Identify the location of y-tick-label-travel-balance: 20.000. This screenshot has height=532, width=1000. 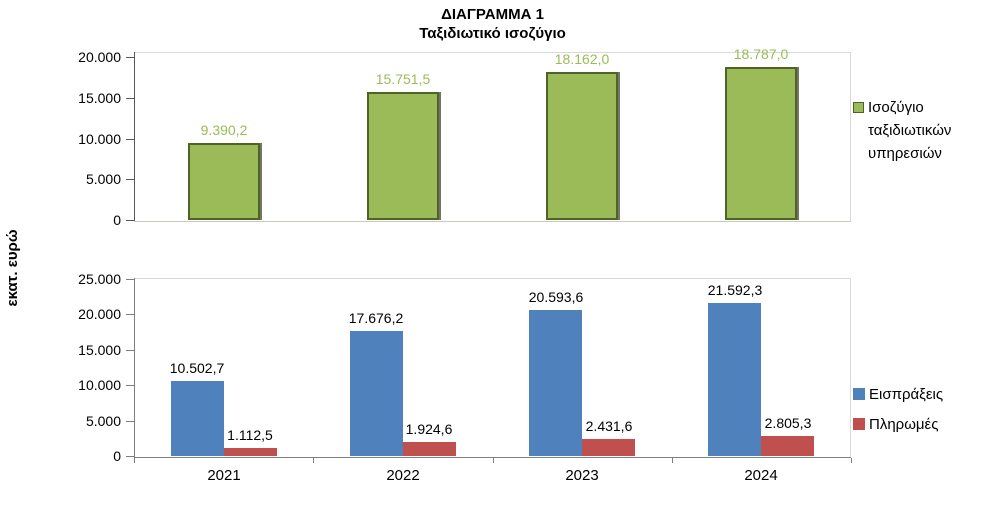
(99, 57).